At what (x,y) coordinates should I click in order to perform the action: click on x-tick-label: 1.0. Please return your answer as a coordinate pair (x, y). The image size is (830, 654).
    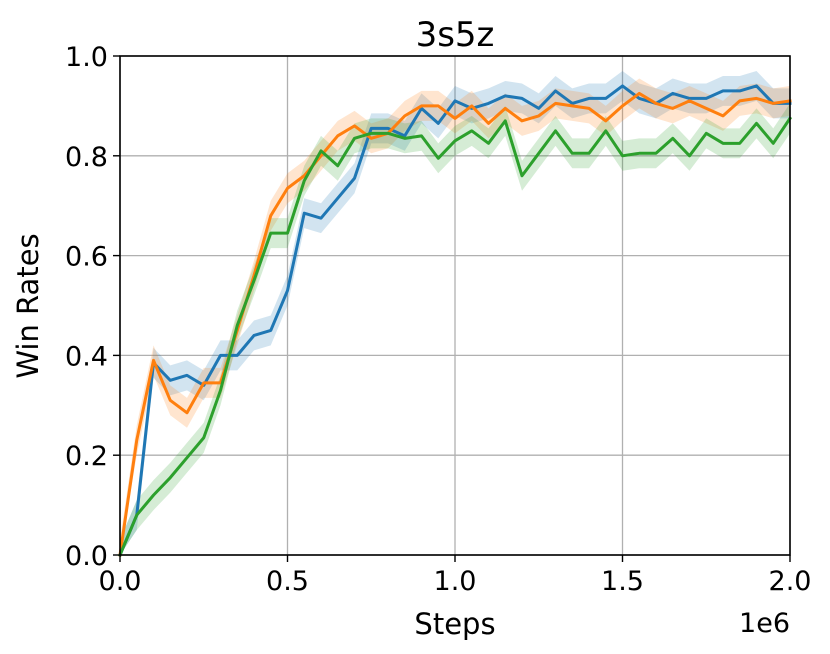
    Looking at the image, I should click on (455, 581).